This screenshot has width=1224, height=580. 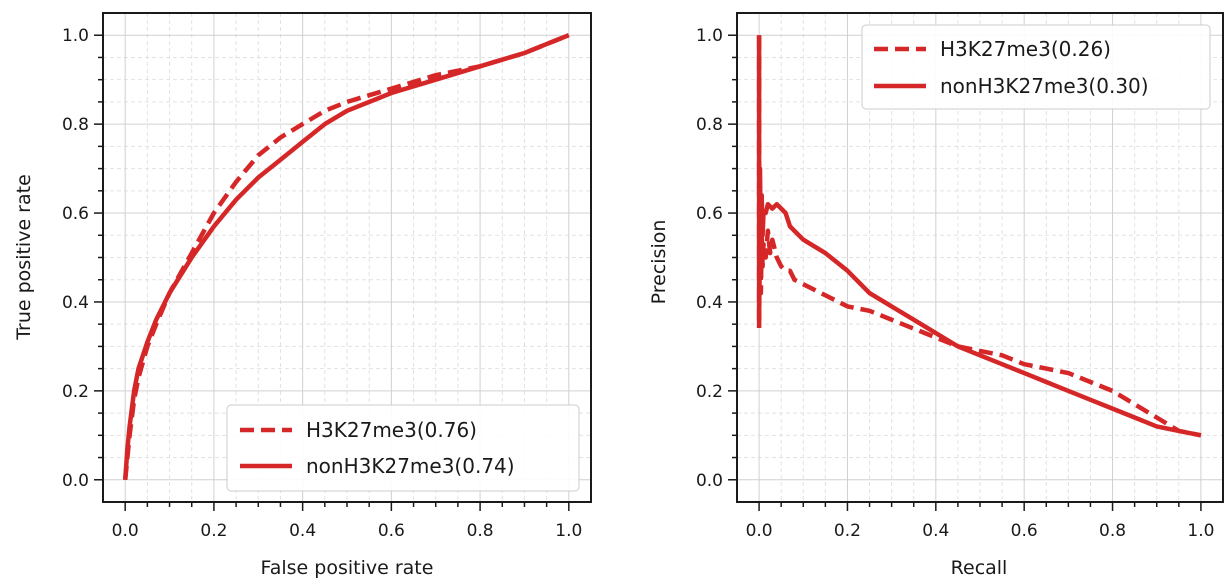 I want to click on roc-y-tick-label: 0.4, so click(x=75, y=303).